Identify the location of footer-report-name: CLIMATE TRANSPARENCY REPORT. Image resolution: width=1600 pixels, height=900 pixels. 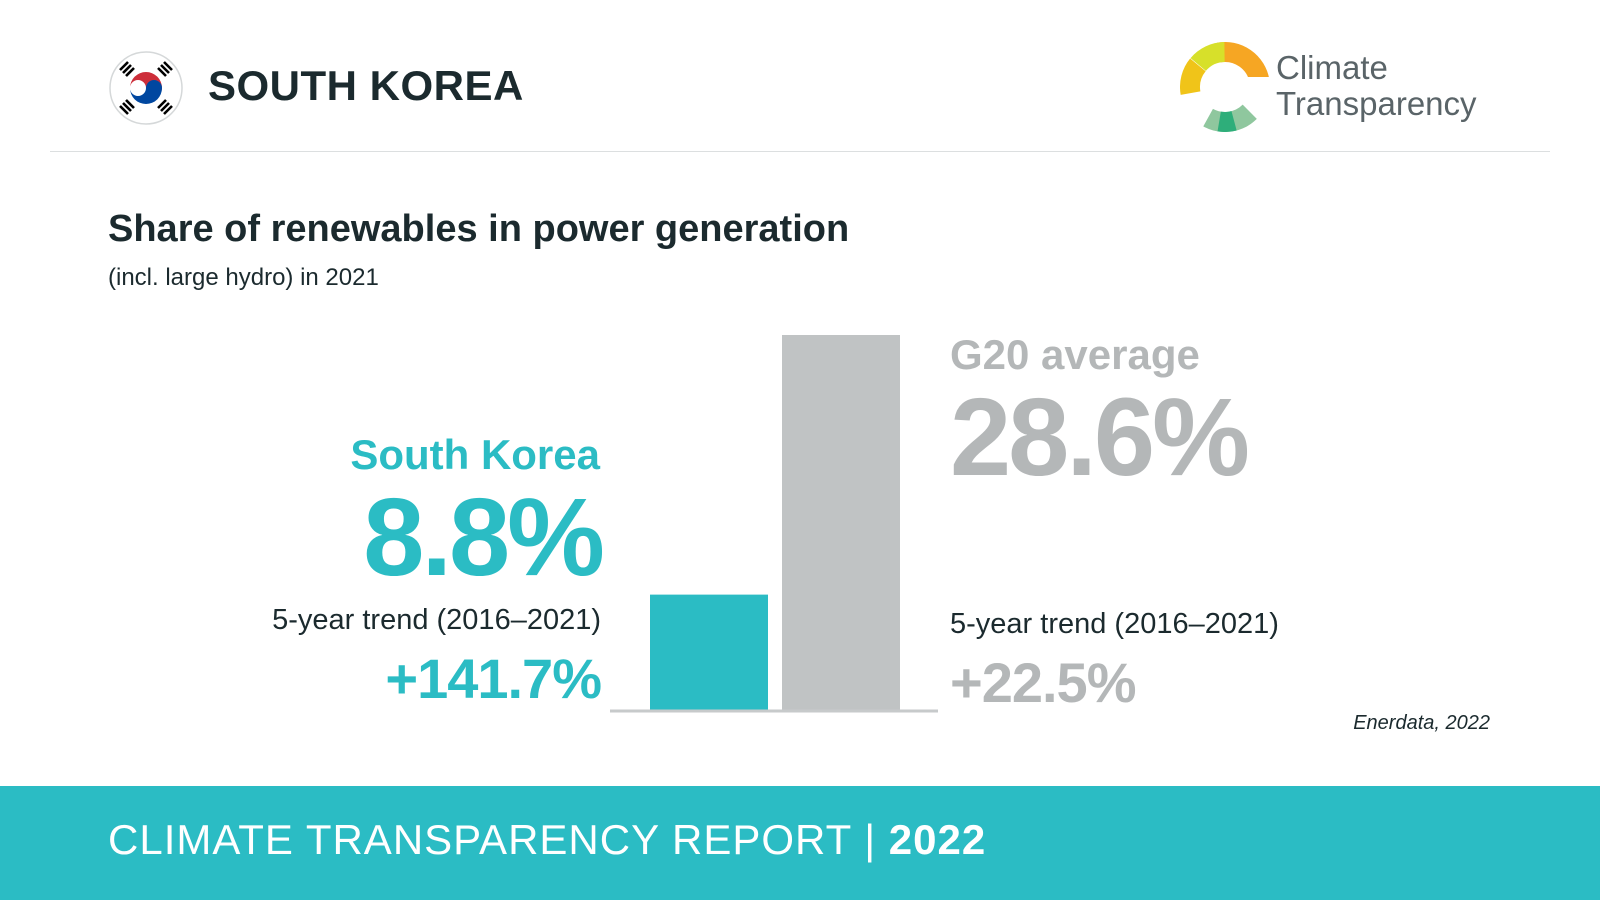
(480, 839).